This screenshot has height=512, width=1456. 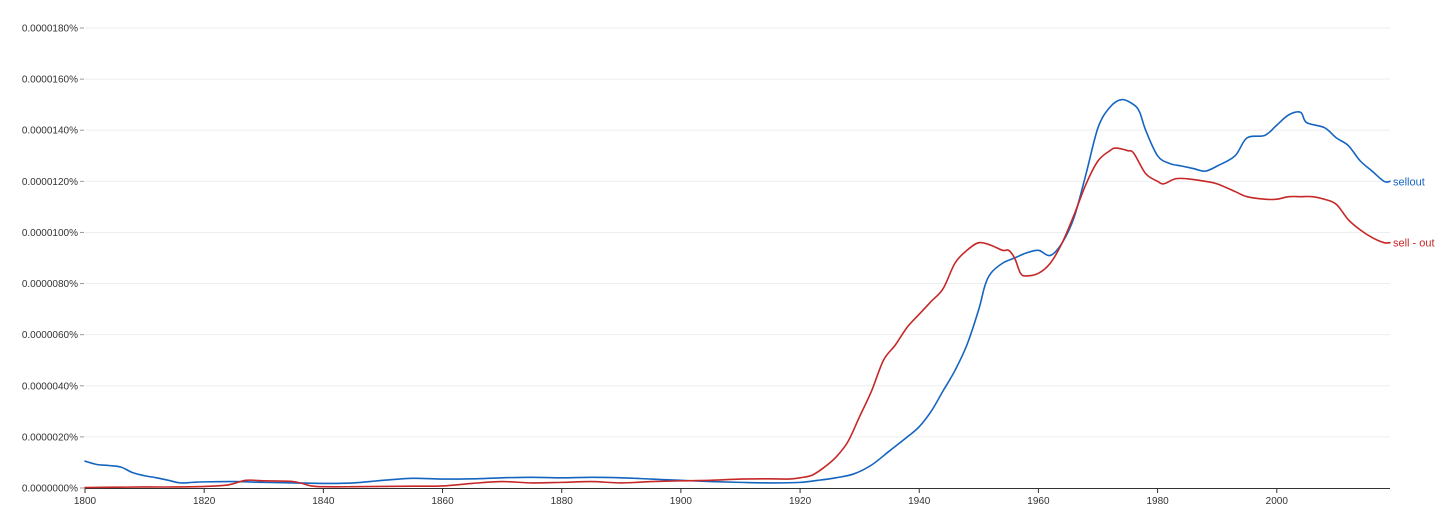 What do you see at coordinates (1414, 212) in the screenshot?
I see `series-labels: sellout sell - out` at bounding box center [1414, 212].